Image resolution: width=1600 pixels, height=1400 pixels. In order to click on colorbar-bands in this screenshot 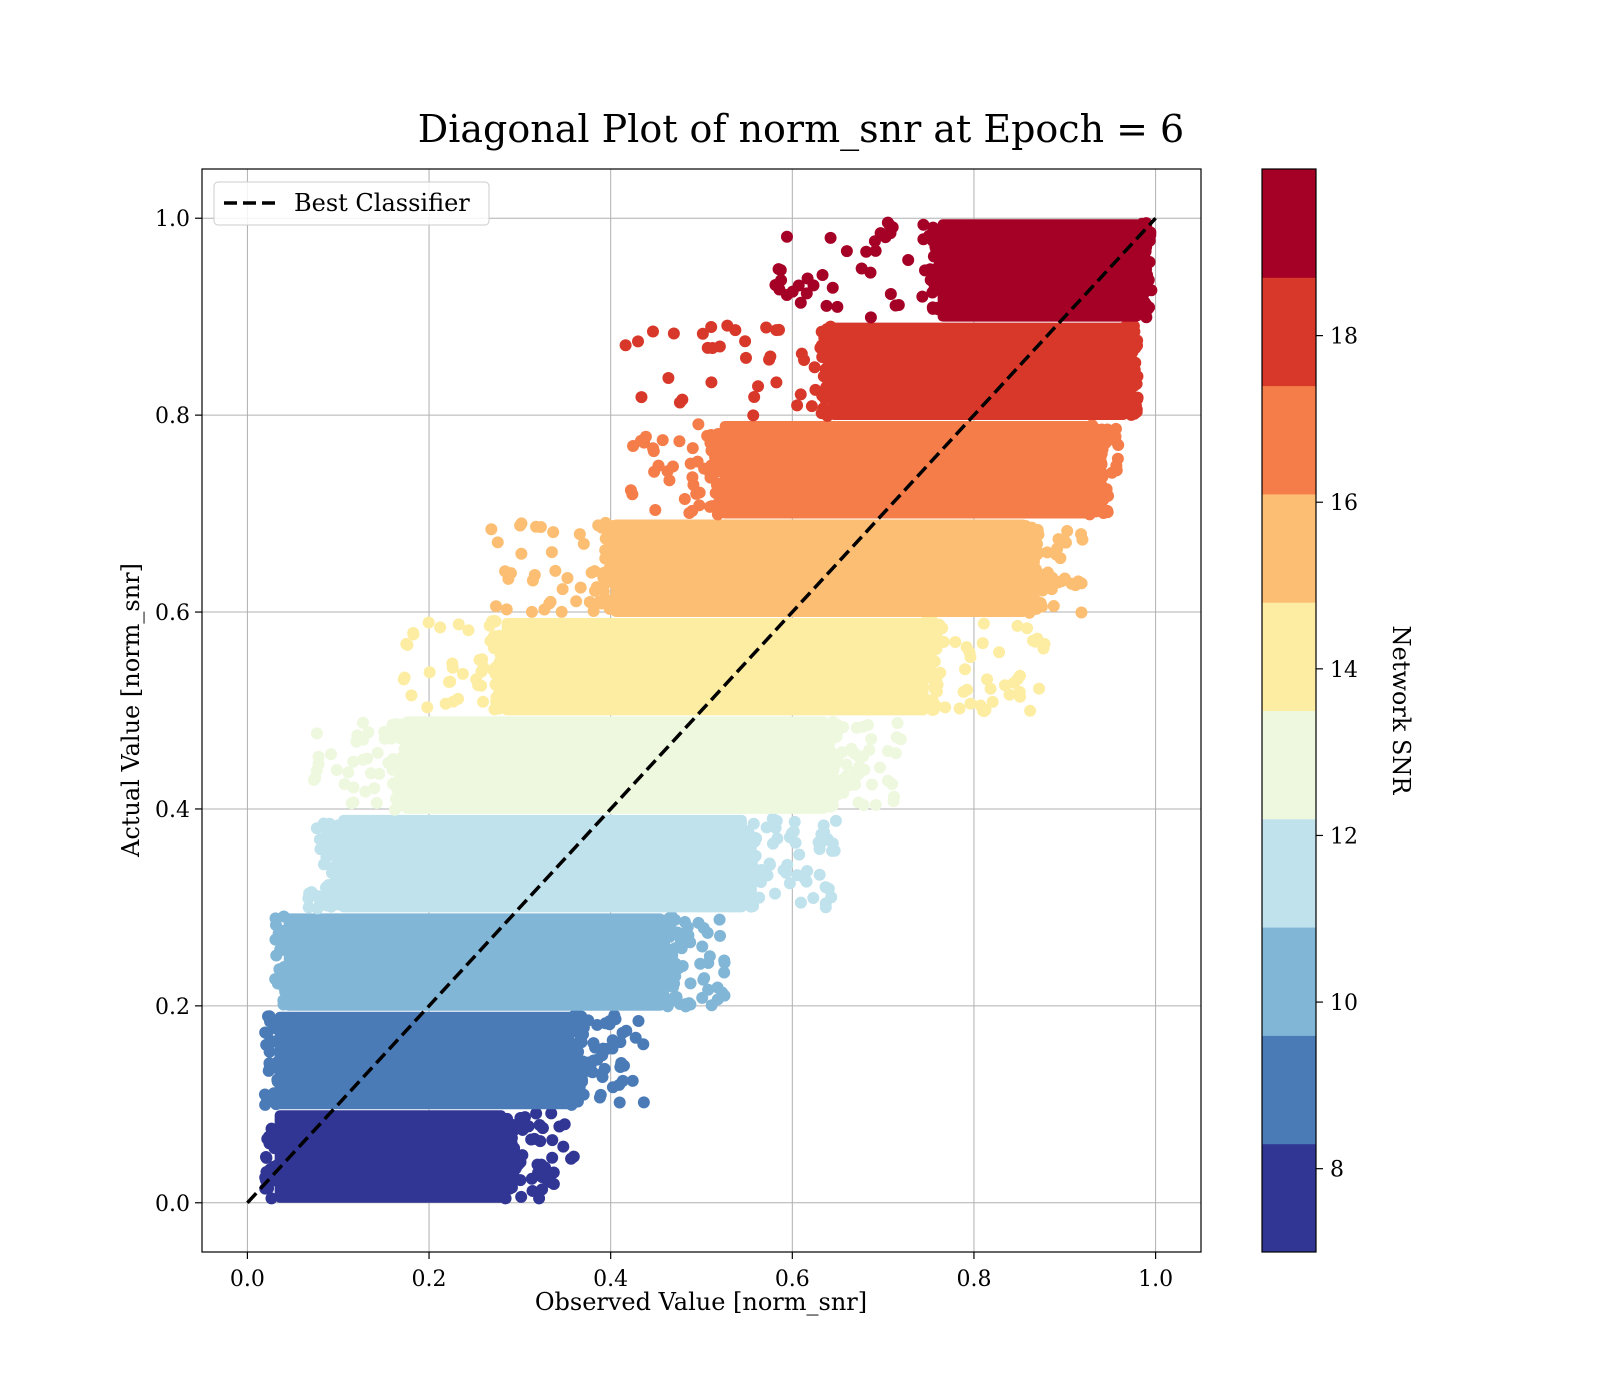, I will do `click(1289, 711)`.